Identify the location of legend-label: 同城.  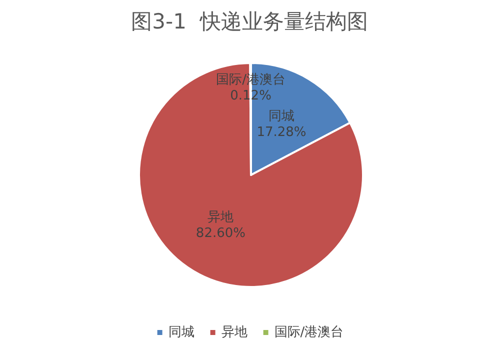
(181, 332).